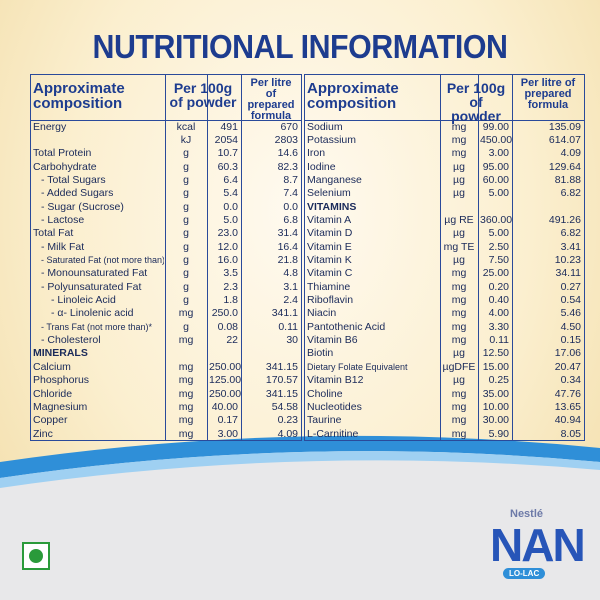 This screenshot has height=600, width=600. What do you see at coordinates (325, 393) in the screenshot?
I see `nutrient-name: Choline` at bounding box center [325, 393].